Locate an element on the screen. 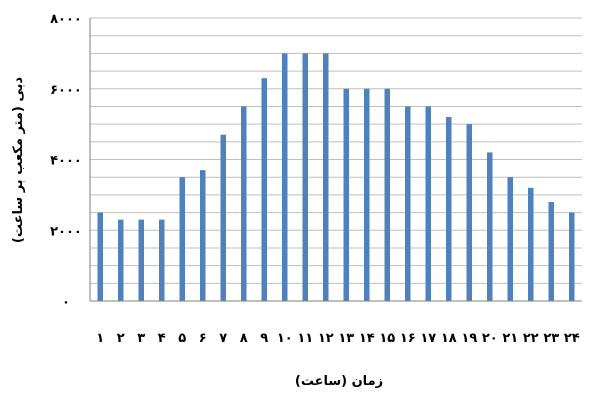 The width and height of the screenshot is (604, 402). y-tick-label: ۰ is located at coordinates (66, 302).